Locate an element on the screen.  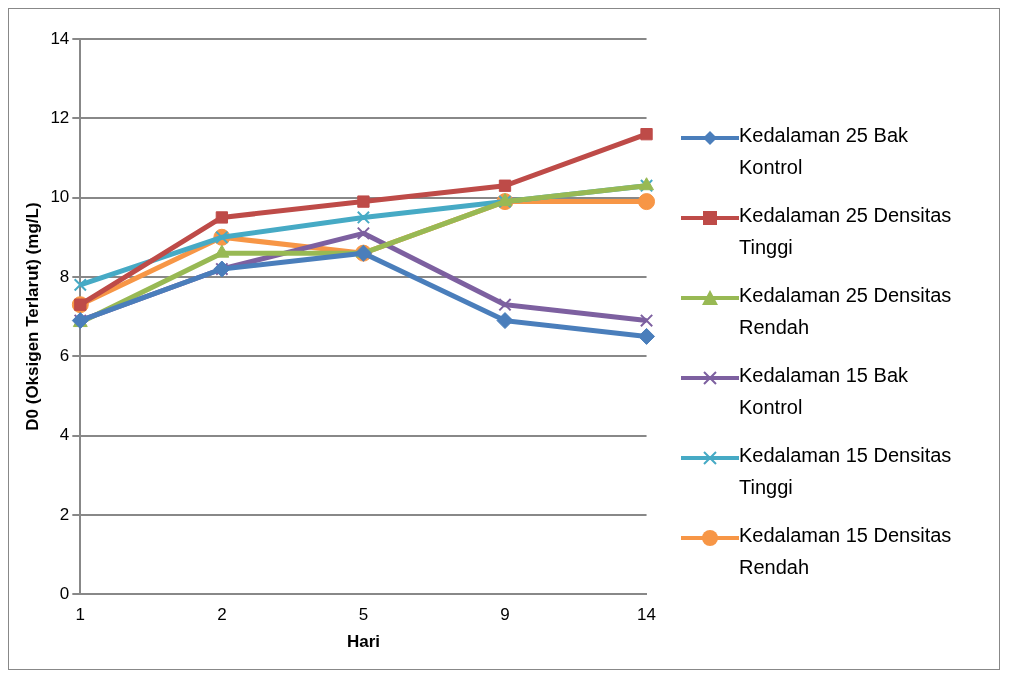
y-tick-label: 12 is located at coordinates (60, 117).